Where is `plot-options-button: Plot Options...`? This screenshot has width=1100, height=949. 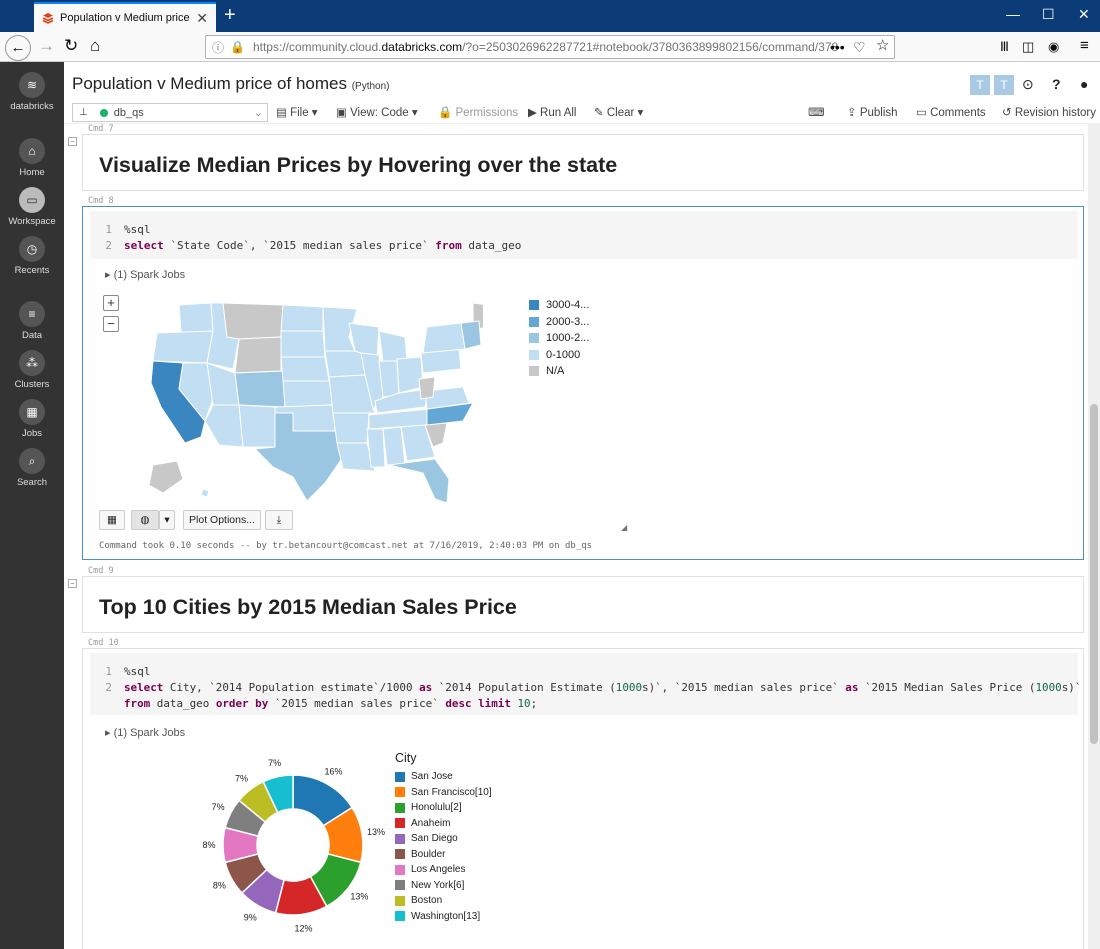 plot-options-button: Plot Options... is located at coordinates (222, 520).